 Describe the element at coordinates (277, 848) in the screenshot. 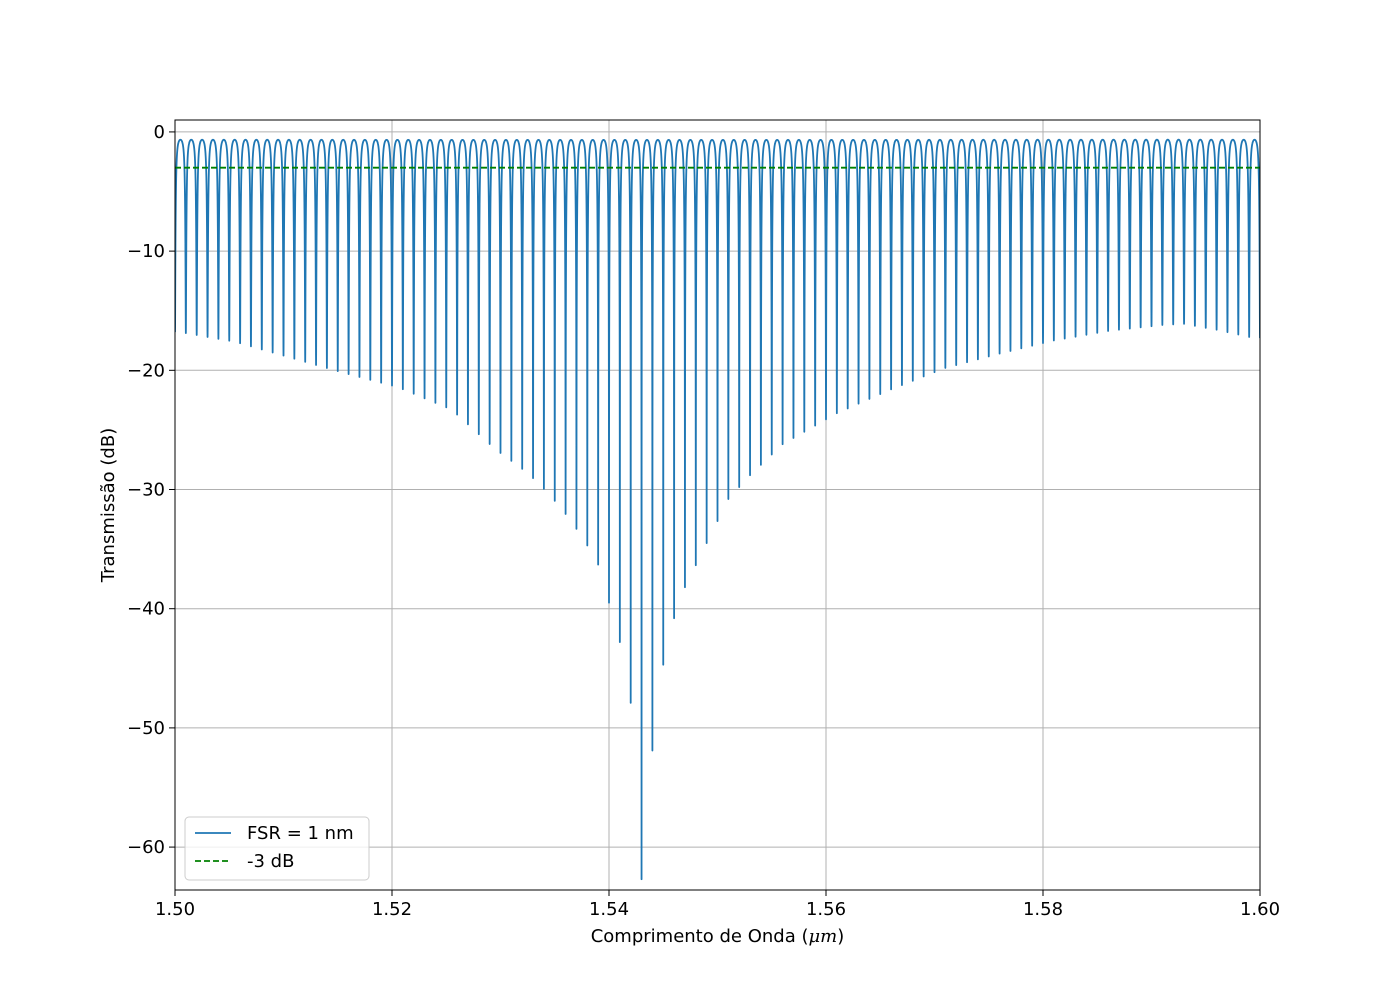

I see `legend: FSR = 1 nm -3 dB` at that location.